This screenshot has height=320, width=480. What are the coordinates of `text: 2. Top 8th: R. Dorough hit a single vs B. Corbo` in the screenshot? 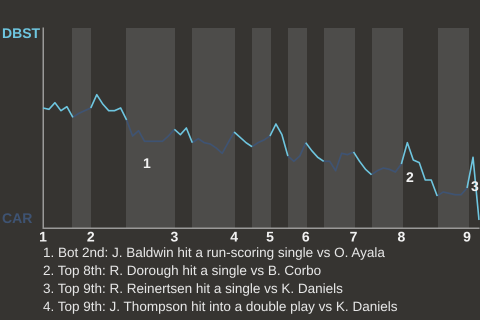 It's located at (182, 271).